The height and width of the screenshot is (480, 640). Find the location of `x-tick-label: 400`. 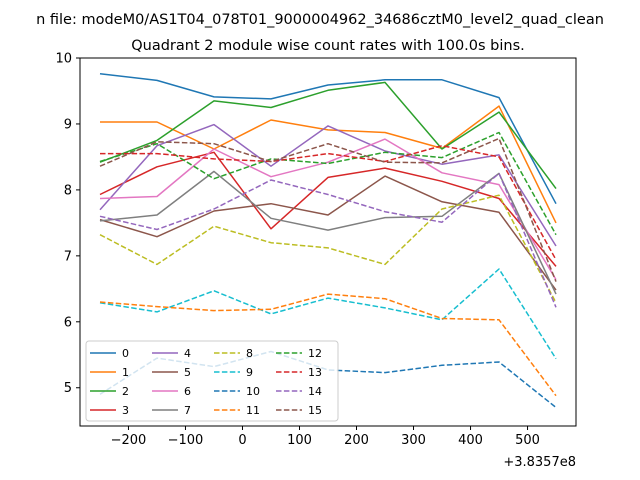

x-tick-label: 400 is located at coordinates (470, 440).